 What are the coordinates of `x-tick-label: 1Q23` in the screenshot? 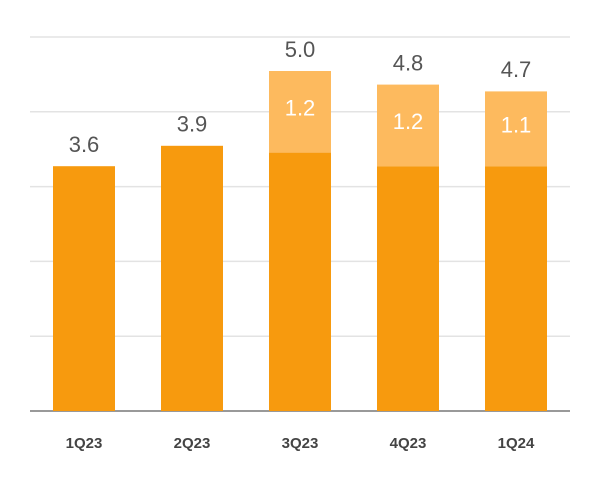 It's located at (84, 443).